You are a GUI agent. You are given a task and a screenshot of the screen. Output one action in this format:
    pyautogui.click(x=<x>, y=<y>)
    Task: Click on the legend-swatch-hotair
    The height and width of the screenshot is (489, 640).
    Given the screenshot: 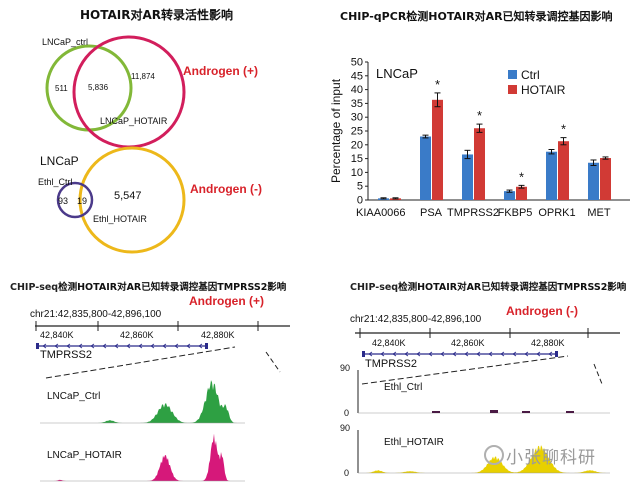 What is the action you would take?
    pyautogui.click(x=512, y=89)
    